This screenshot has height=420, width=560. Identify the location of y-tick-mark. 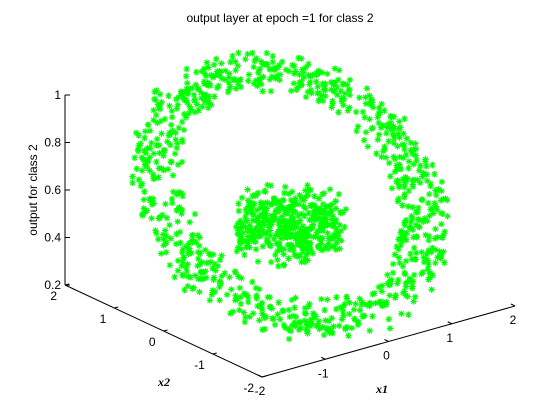
(214, 353).